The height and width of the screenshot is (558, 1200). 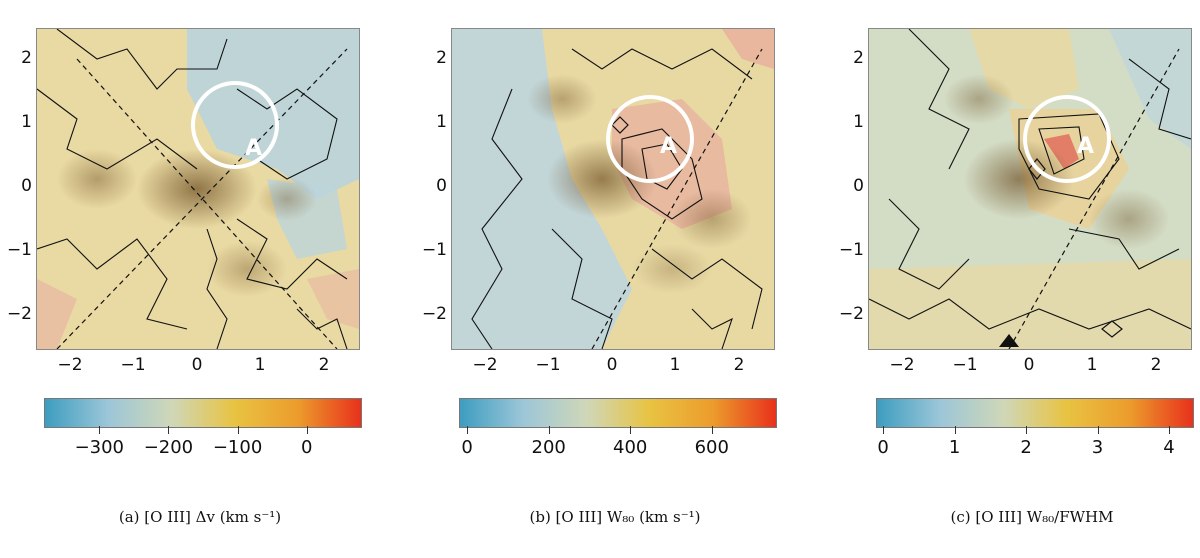 What do you see at coordinates (1097, 447) in the screenshot?
I see `colorbar-tick-label: 3` at bounding box center [1097, 447].